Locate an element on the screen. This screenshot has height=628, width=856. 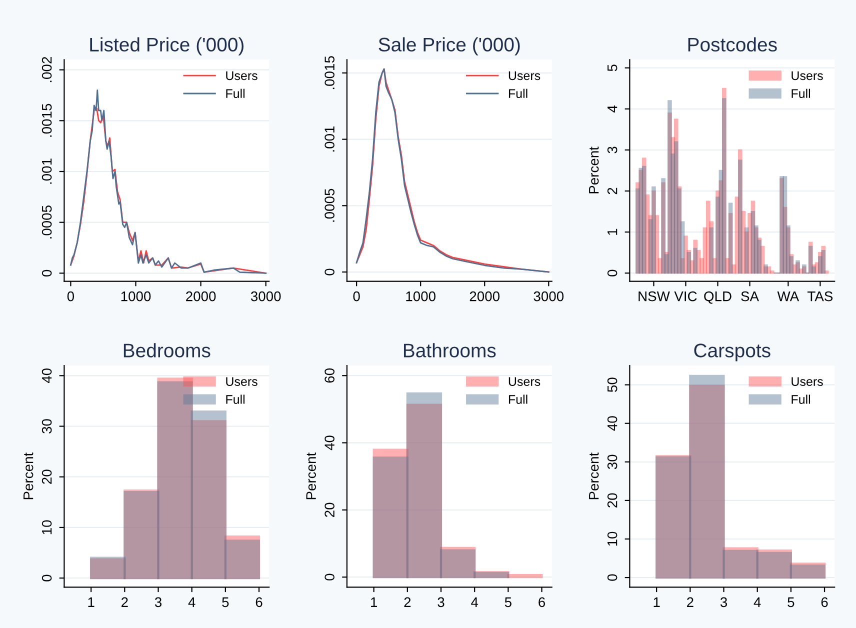
y-tick-label: .002 is located at coordinates (47, 69).